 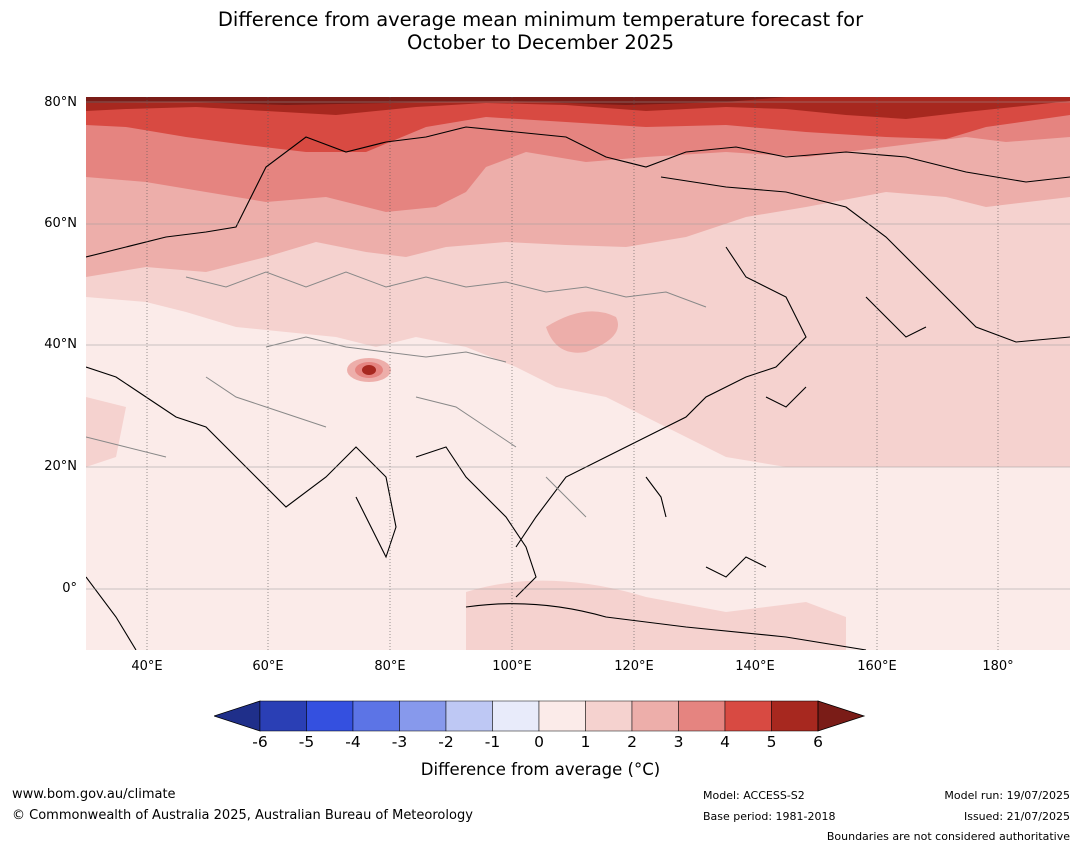 What do you see at coordinates (539, 742) in the screenshot?
I see `colorbar-tick-label: 0` at bounding box center [539, 742].